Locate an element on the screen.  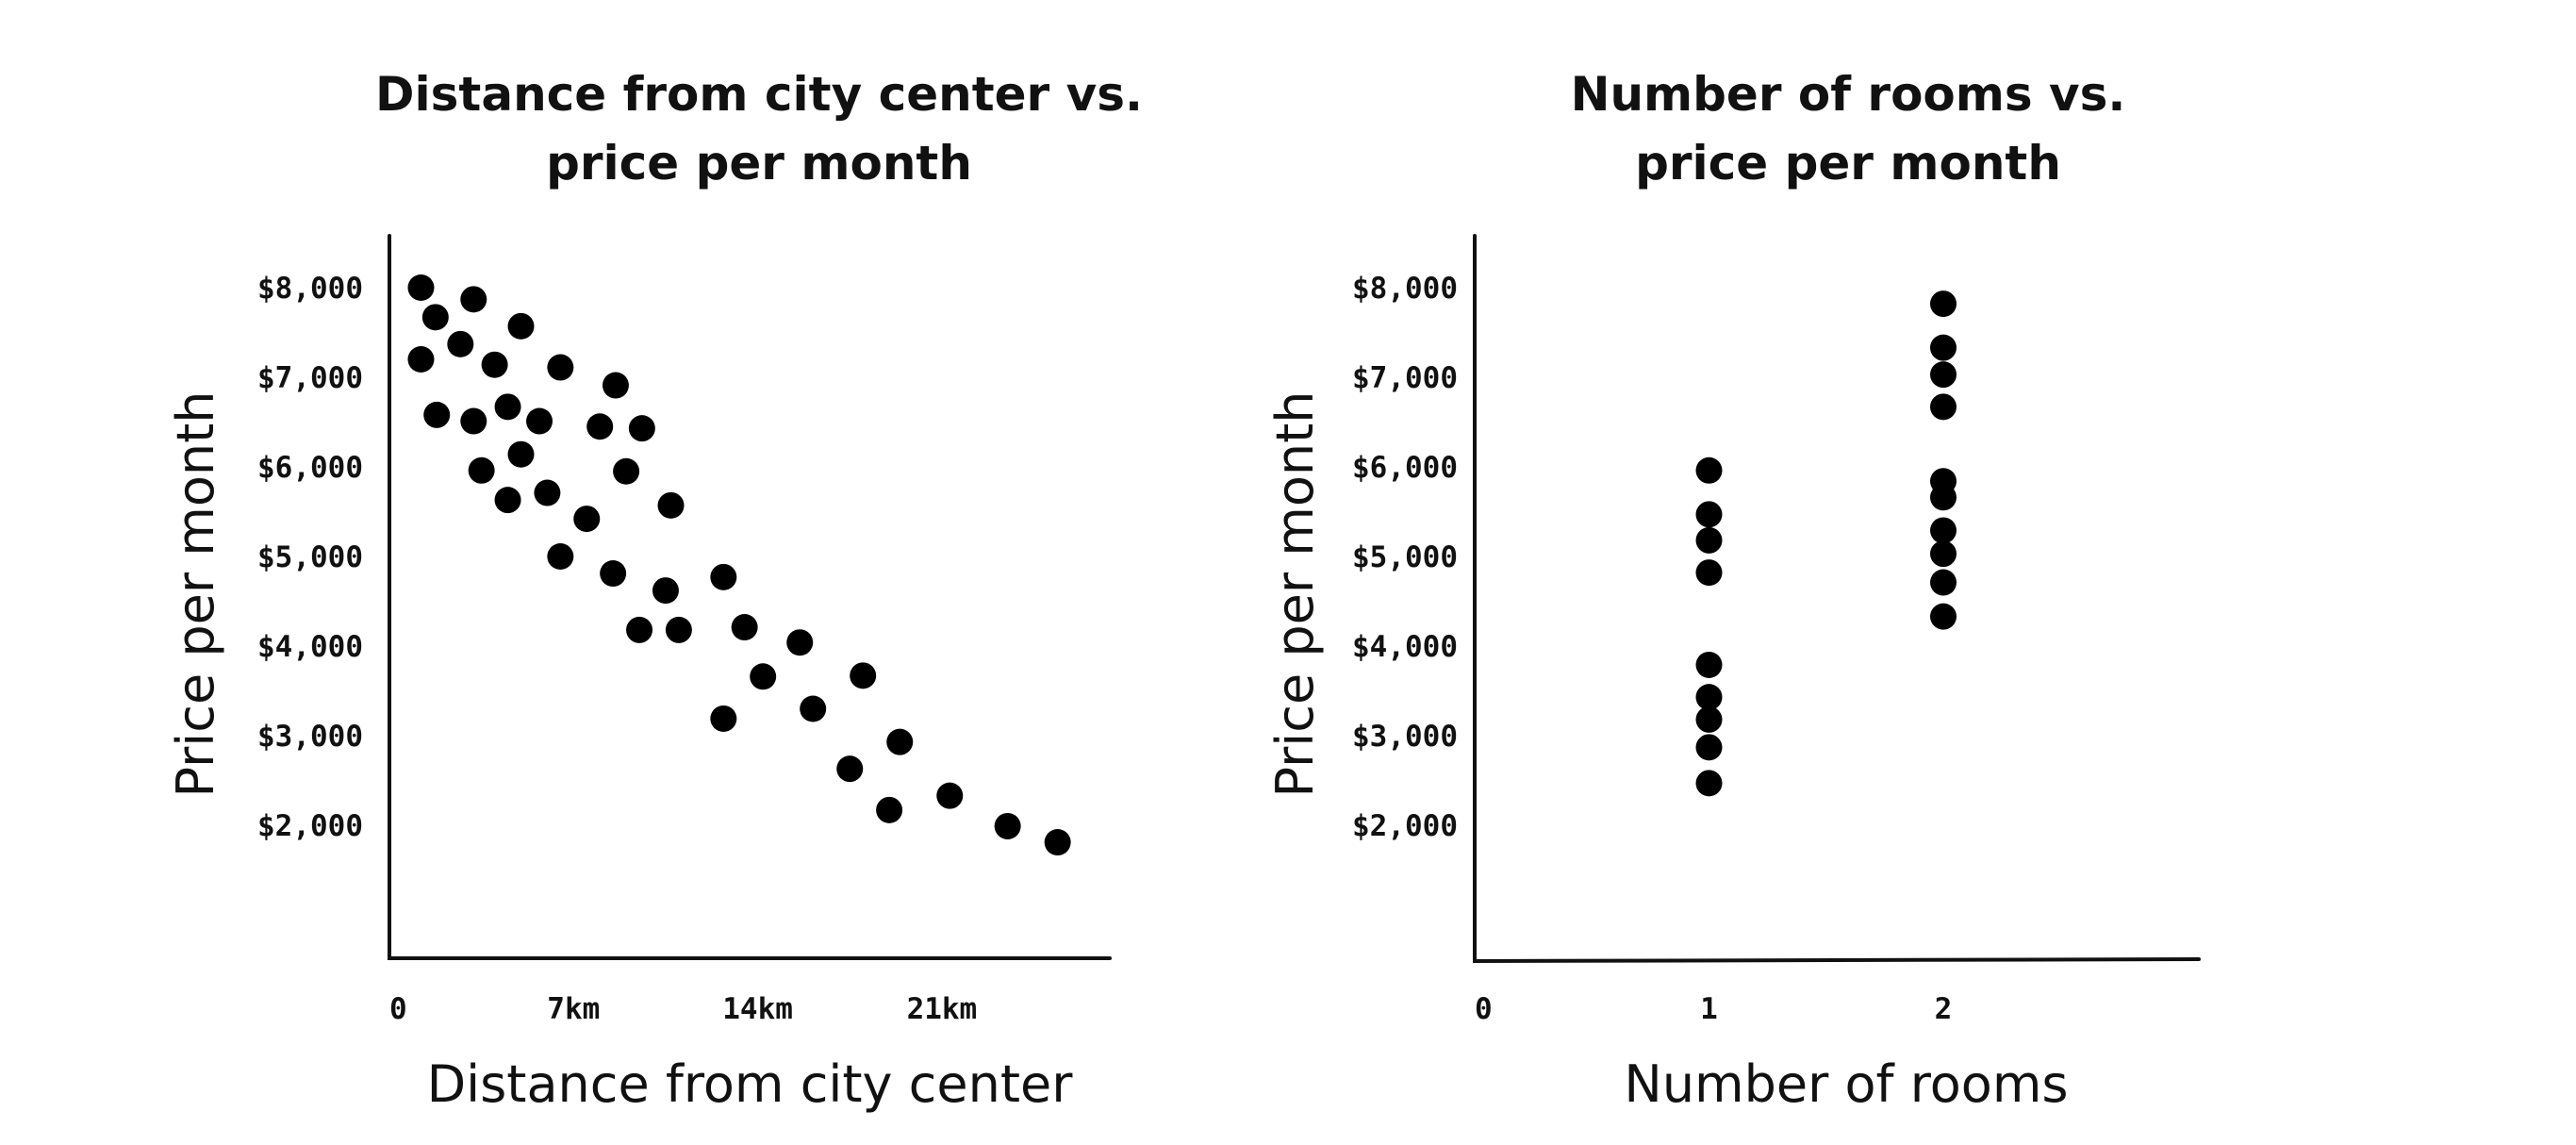
x-axis-label: Distance from city center is located at coordinates (750, 1084).